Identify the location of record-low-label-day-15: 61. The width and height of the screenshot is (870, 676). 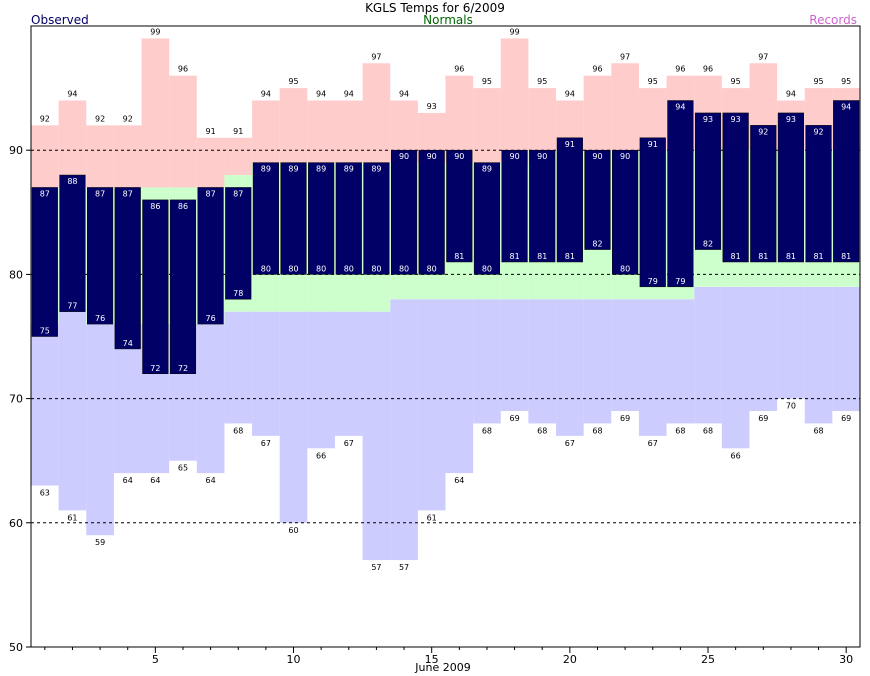
(432, 517).